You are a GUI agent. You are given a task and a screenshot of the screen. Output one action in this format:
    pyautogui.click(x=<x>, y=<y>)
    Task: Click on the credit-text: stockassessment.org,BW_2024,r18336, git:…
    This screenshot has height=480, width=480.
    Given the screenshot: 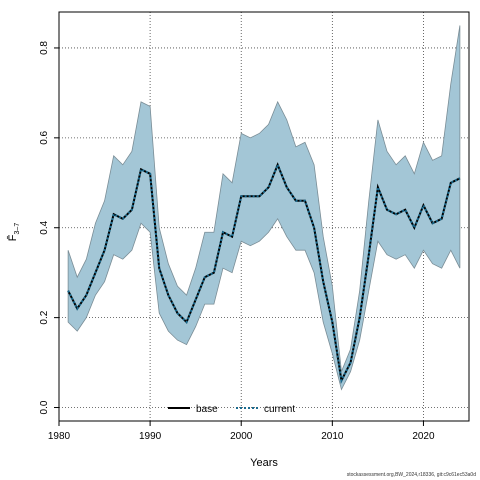 What is the action you would take?
    pyautogui.click(x=411, y=475)
    